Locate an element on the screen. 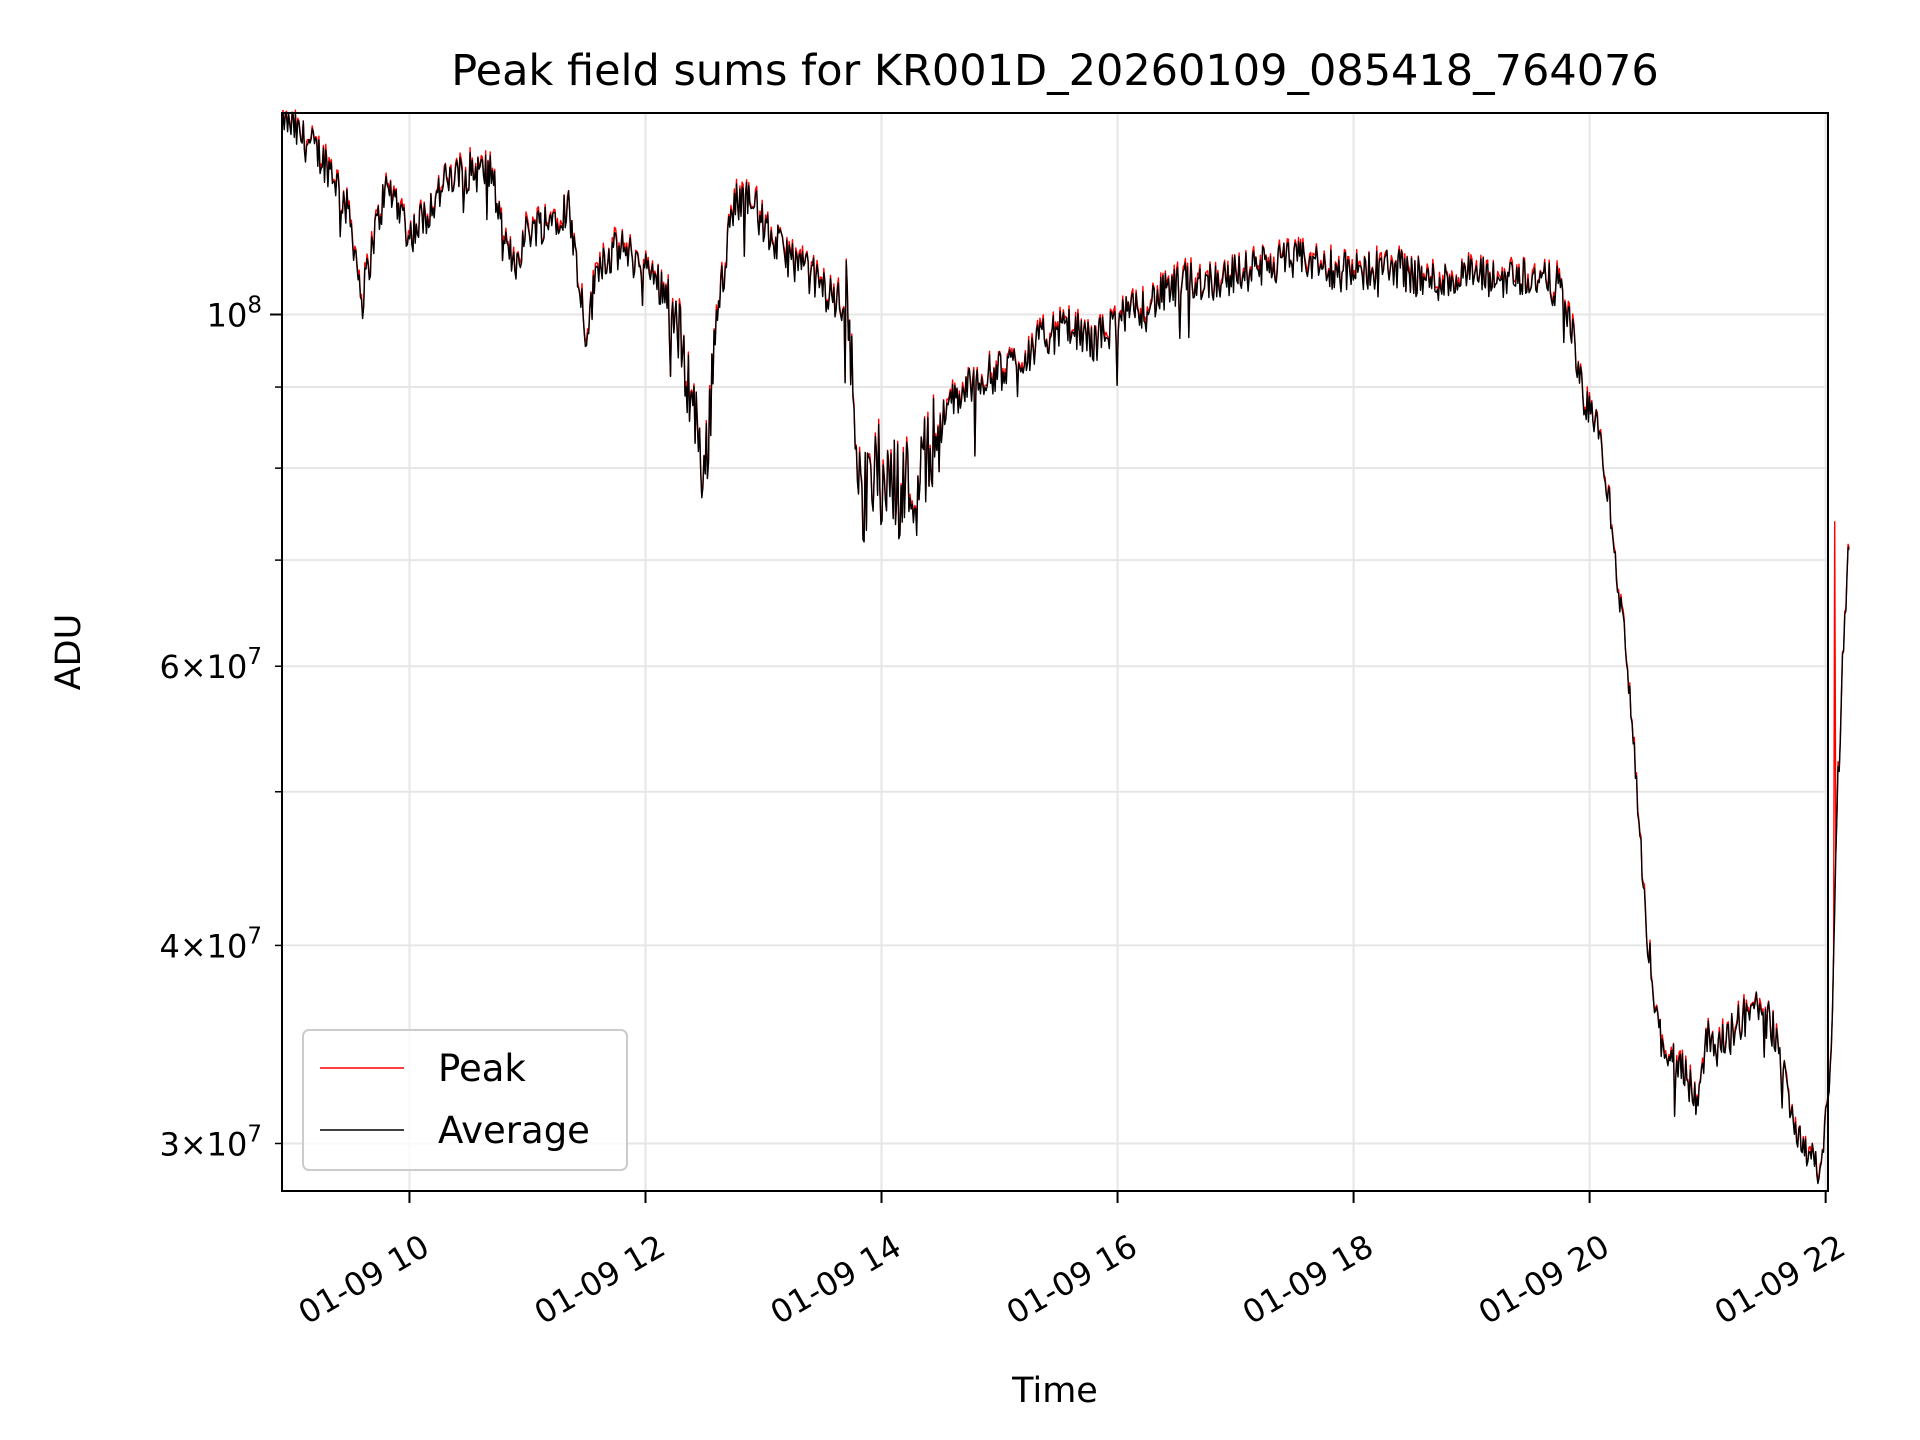 The width and height of the screenshot is (1920, 1440). y-axis-label: ADU is located at coordinates (69, 652).